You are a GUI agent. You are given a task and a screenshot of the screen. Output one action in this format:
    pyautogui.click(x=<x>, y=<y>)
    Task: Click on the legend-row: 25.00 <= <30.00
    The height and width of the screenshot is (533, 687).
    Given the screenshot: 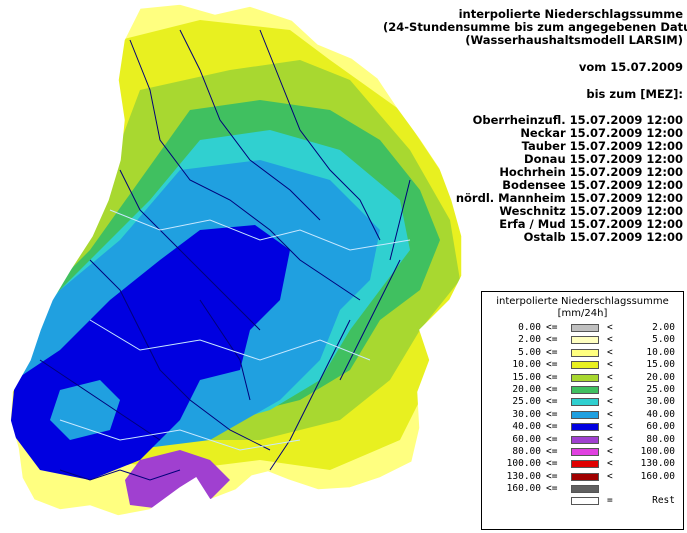 What is the action you would take?
    pyautogui.click(x=582, y=402)
    